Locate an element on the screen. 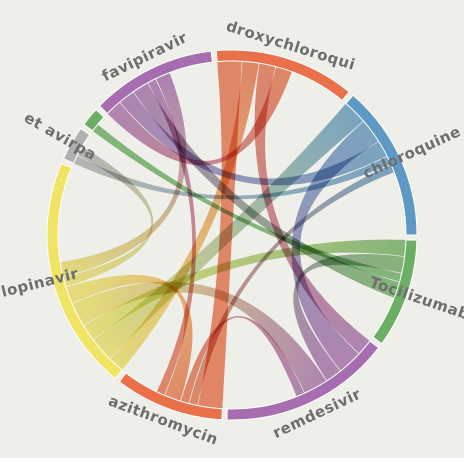  chord-remdesivir-lopinavir is located at coordinates (199, 337).